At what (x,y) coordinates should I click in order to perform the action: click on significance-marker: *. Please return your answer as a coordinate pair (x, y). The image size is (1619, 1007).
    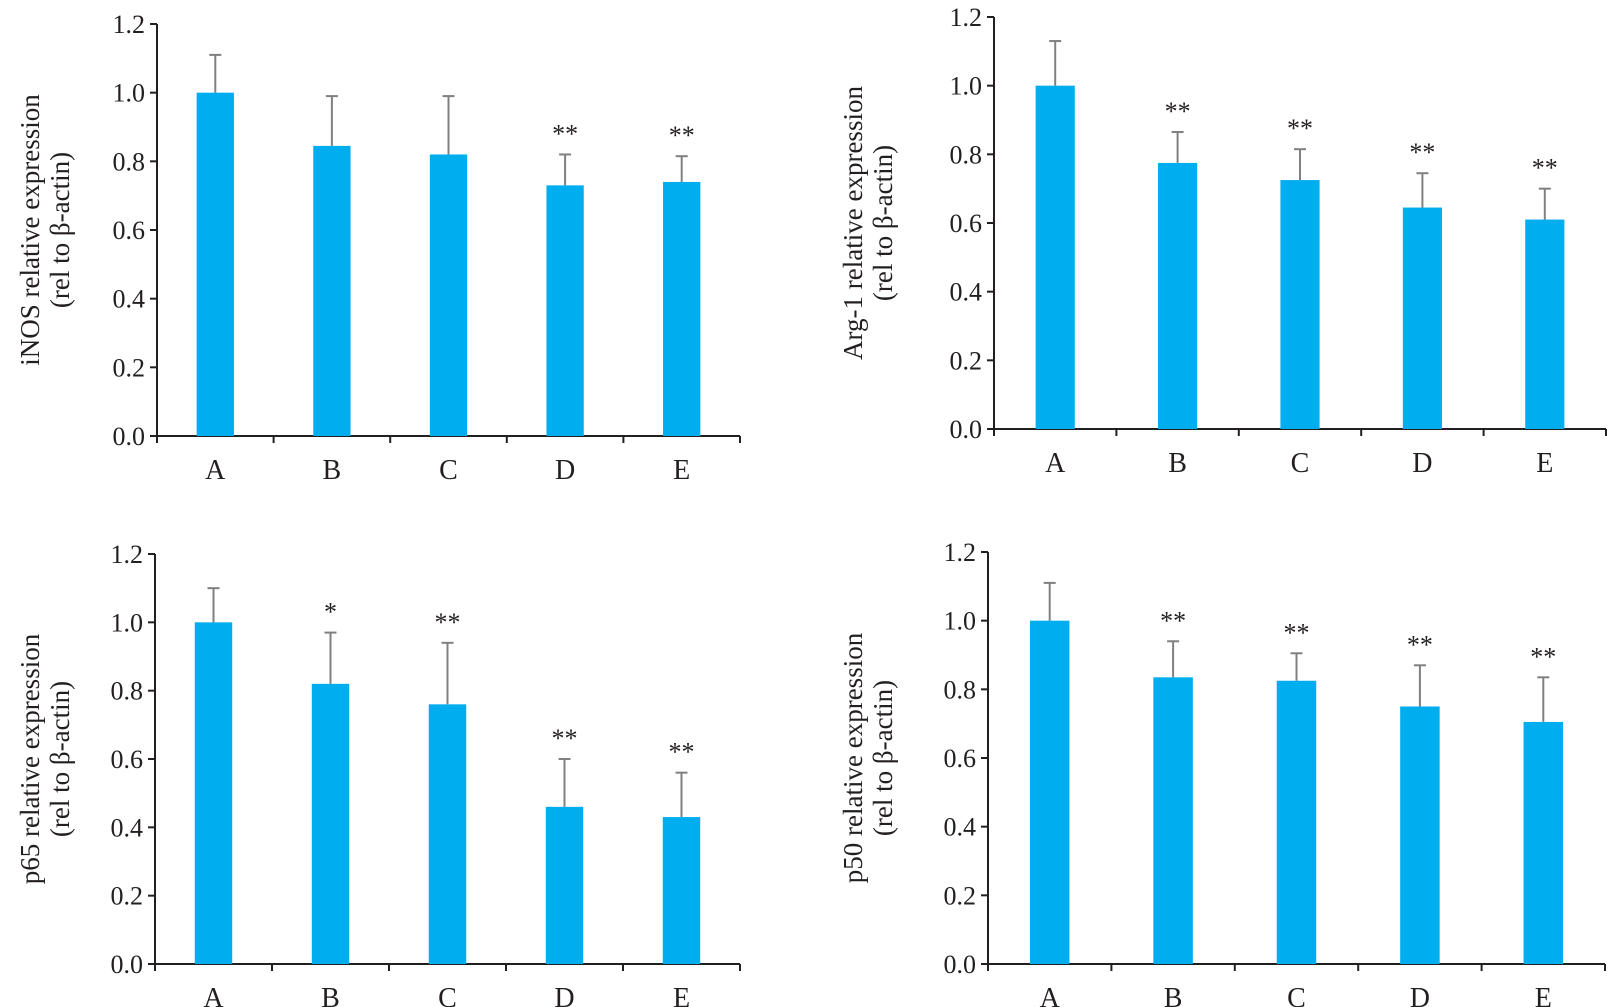
    Looking at the image, I should click on (330, 612).